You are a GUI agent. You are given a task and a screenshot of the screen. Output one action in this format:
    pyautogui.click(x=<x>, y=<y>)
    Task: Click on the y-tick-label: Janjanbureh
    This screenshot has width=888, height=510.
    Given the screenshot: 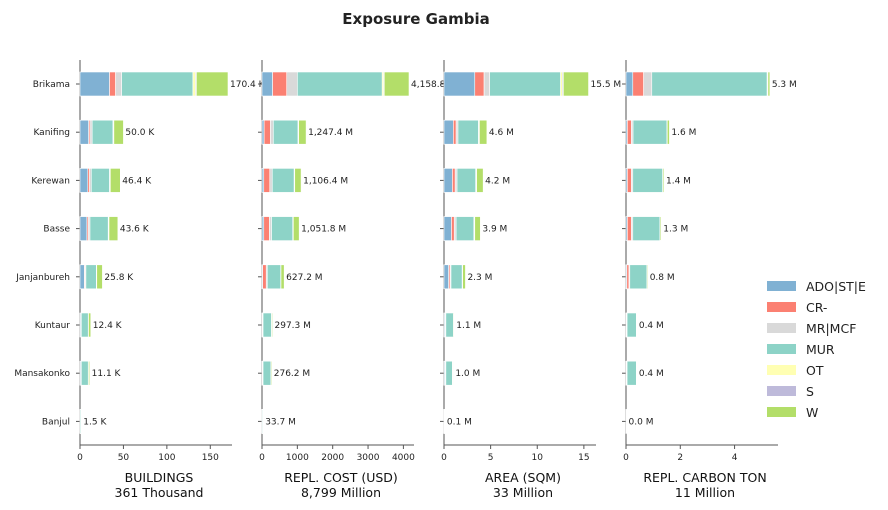 What is the action you would take?
    pyautogui.click(x=42, y=278)
    